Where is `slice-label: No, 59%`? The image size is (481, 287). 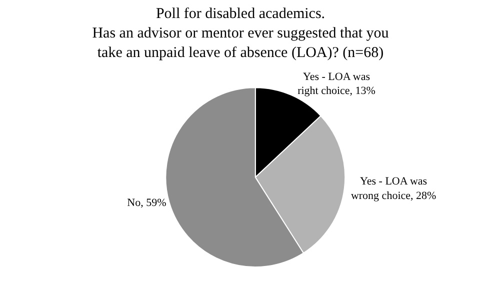 slice-label: No, 59% is located at coordinates (146, 202).